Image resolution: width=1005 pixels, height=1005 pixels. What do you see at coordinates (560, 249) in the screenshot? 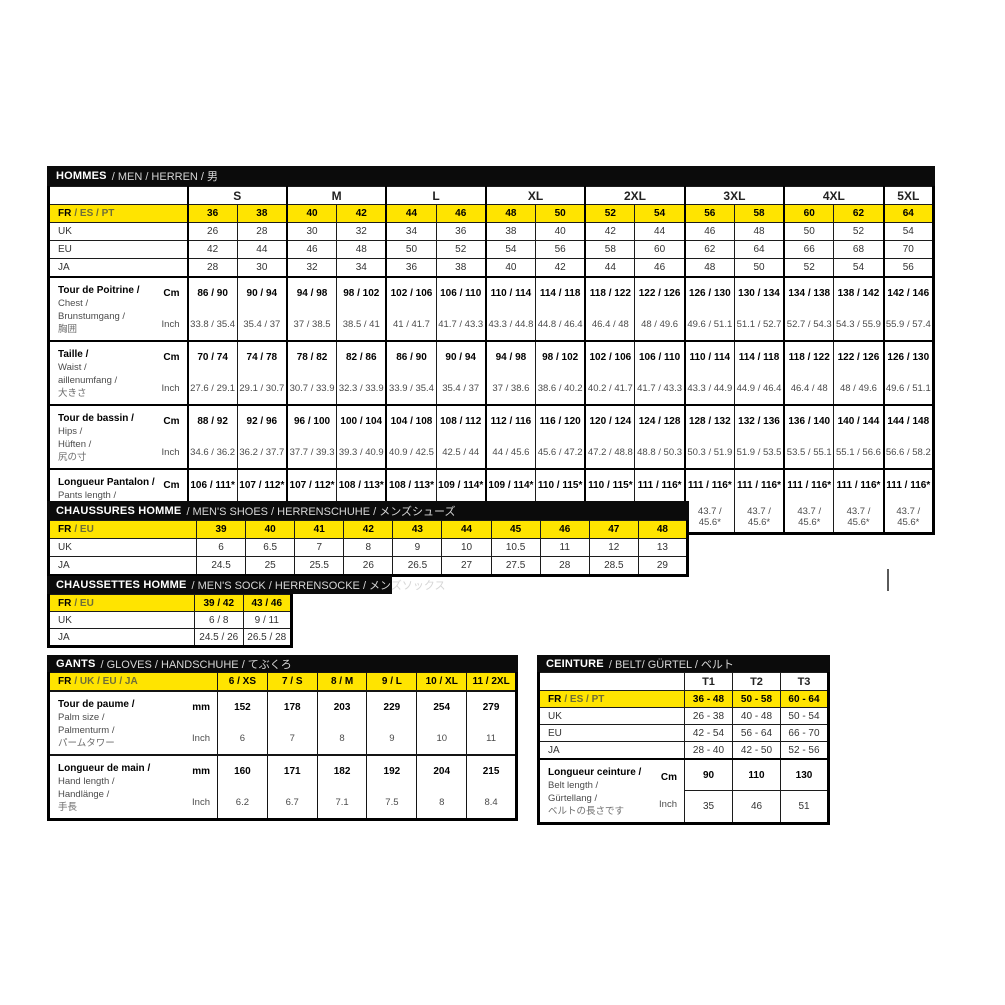
I see `eu-size-cell: 56` at bounding box center [560, 249].